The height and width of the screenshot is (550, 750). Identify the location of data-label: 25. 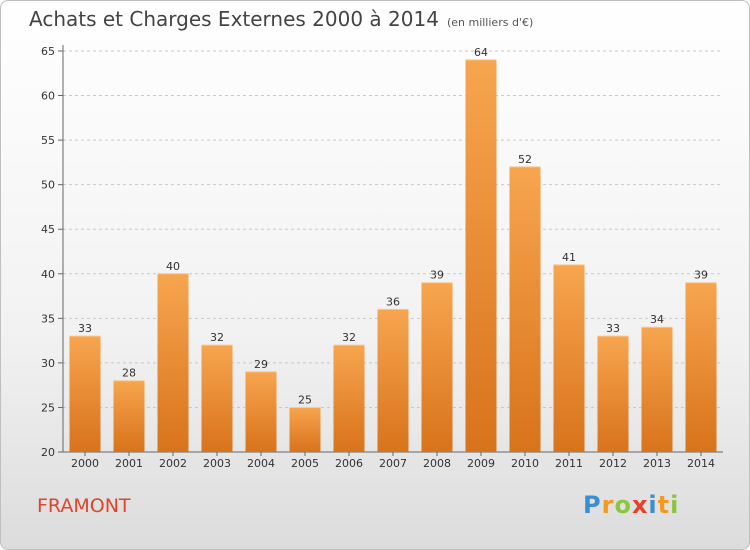
(305, 399).